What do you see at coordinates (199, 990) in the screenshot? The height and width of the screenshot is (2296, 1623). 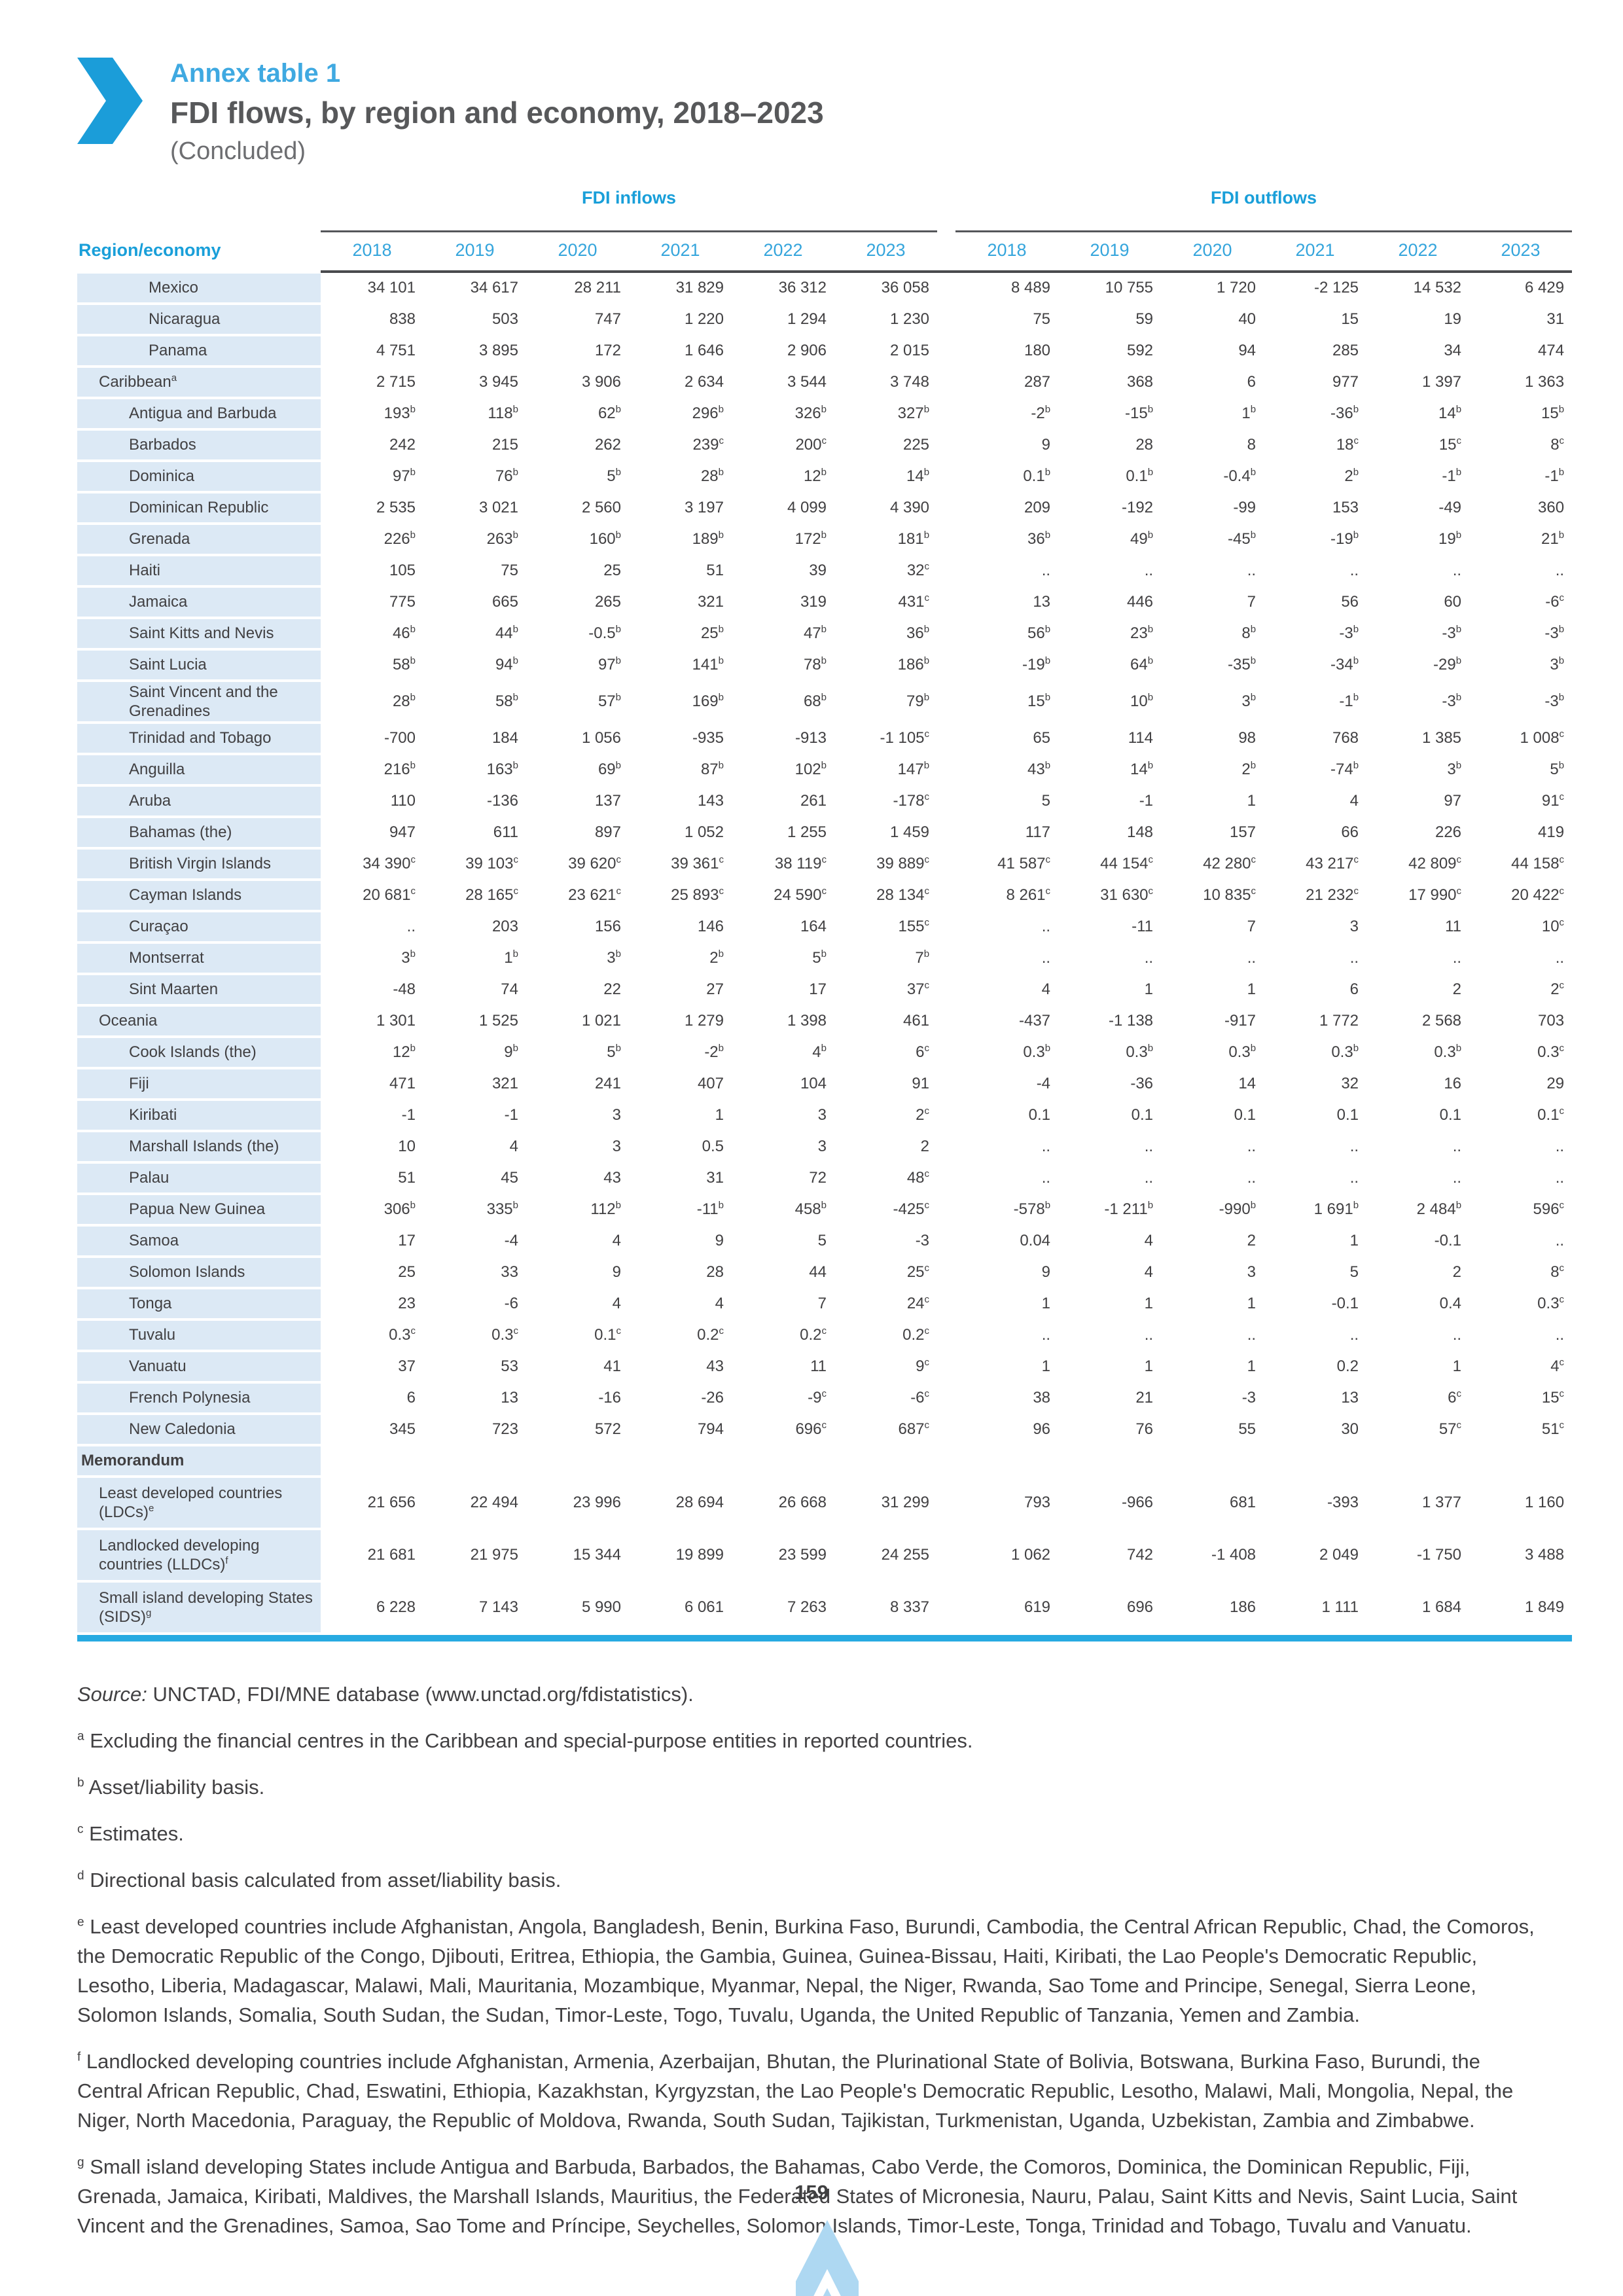 I see `row-label: Sint Maarten` at bounding box center [199, 990].